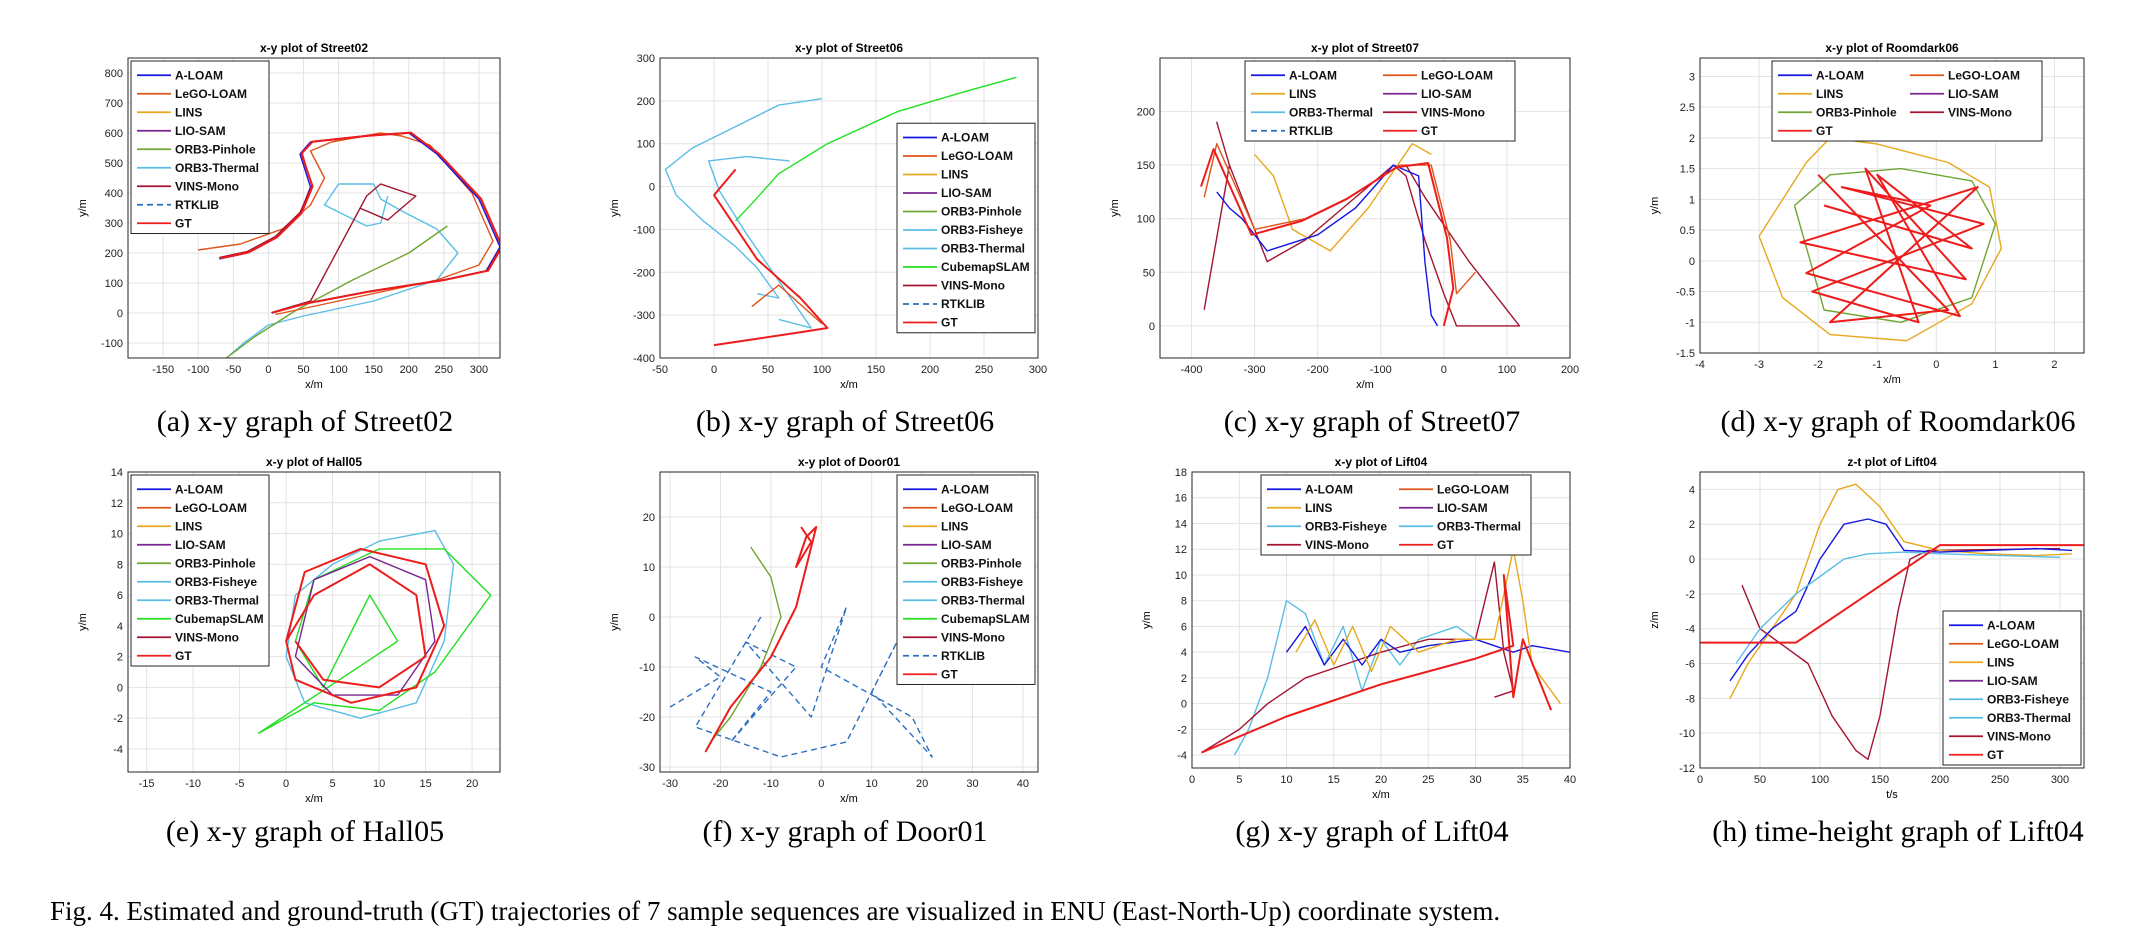 Image resolution: width=2145 pixels, height=939 pixels. I want to click on x-tick-label: 25, so click(1428, 780).